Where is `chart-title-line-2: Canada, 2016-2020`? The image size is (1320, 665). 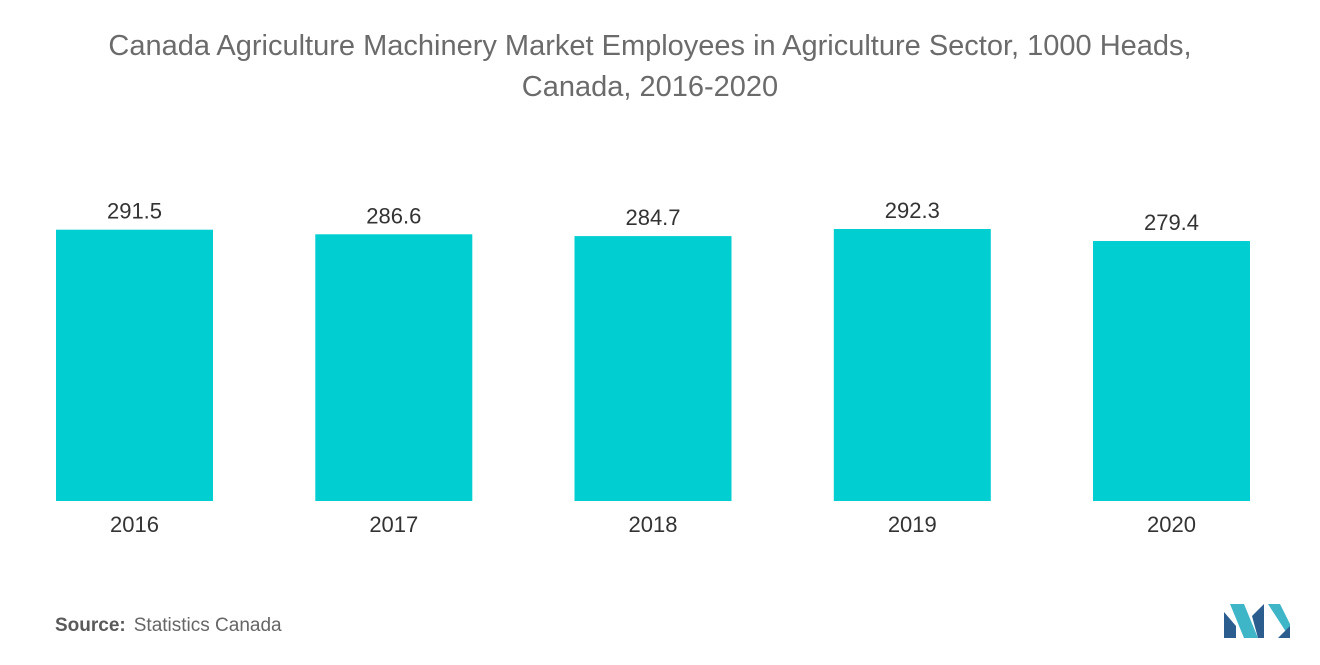 chart-title-line-2: Canada, 2016-2020 is located at coordinates (650, 87).